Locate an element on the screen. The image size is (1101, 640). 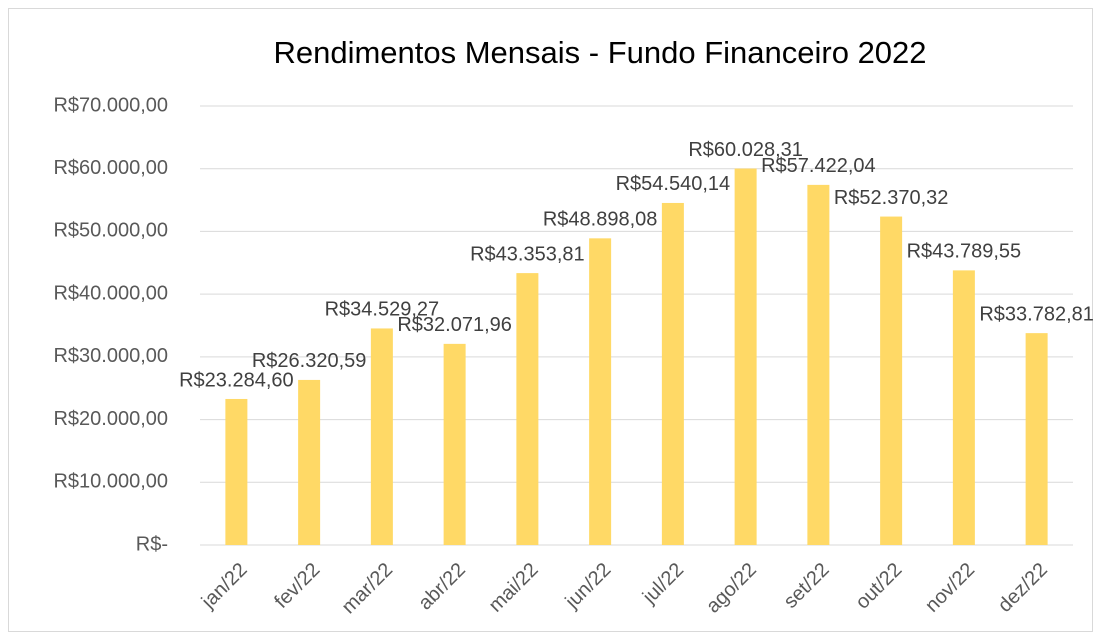
data-label: R$33.782,81 is located at coordinates (1036, 314).